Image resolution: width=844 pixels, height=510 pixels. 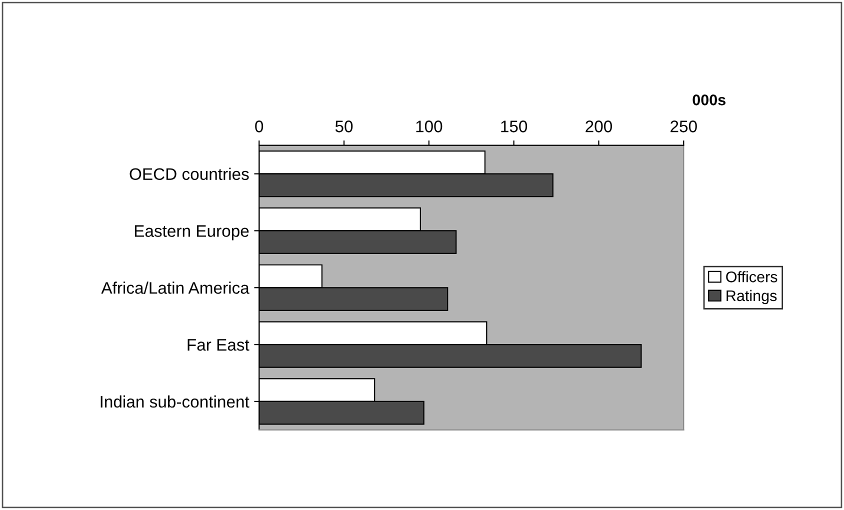 I want to click on legend-label: Officers, so click(x=752, y=276).